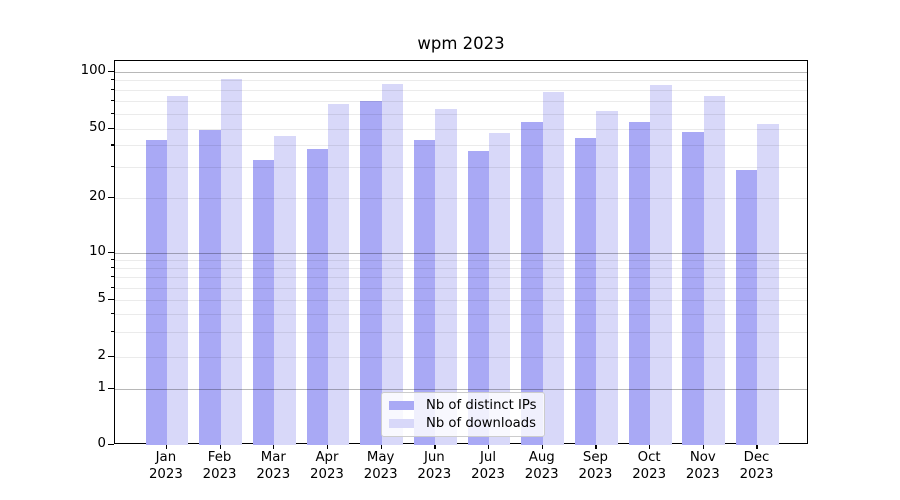  I want to click on bar-downloads-jul, so click(500, 289).